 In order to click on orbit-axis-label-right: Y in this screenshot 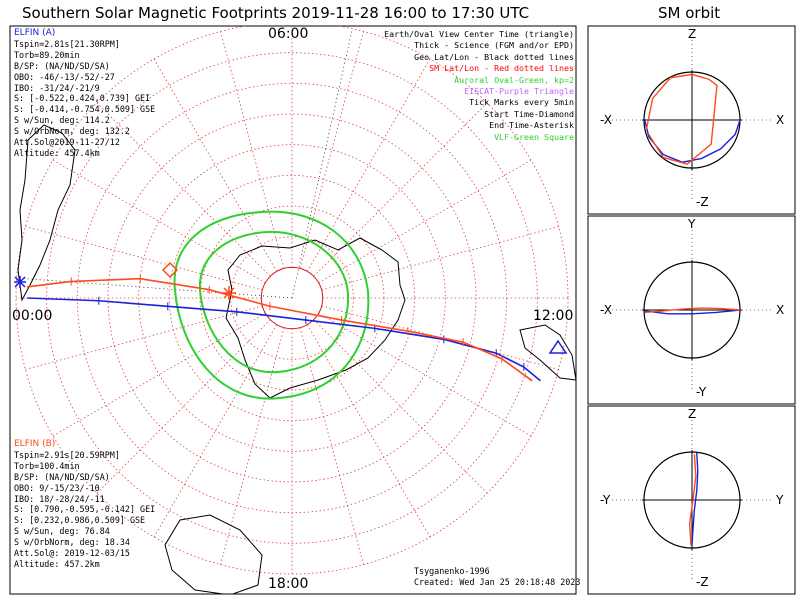, I will do `click(780, 500)`.